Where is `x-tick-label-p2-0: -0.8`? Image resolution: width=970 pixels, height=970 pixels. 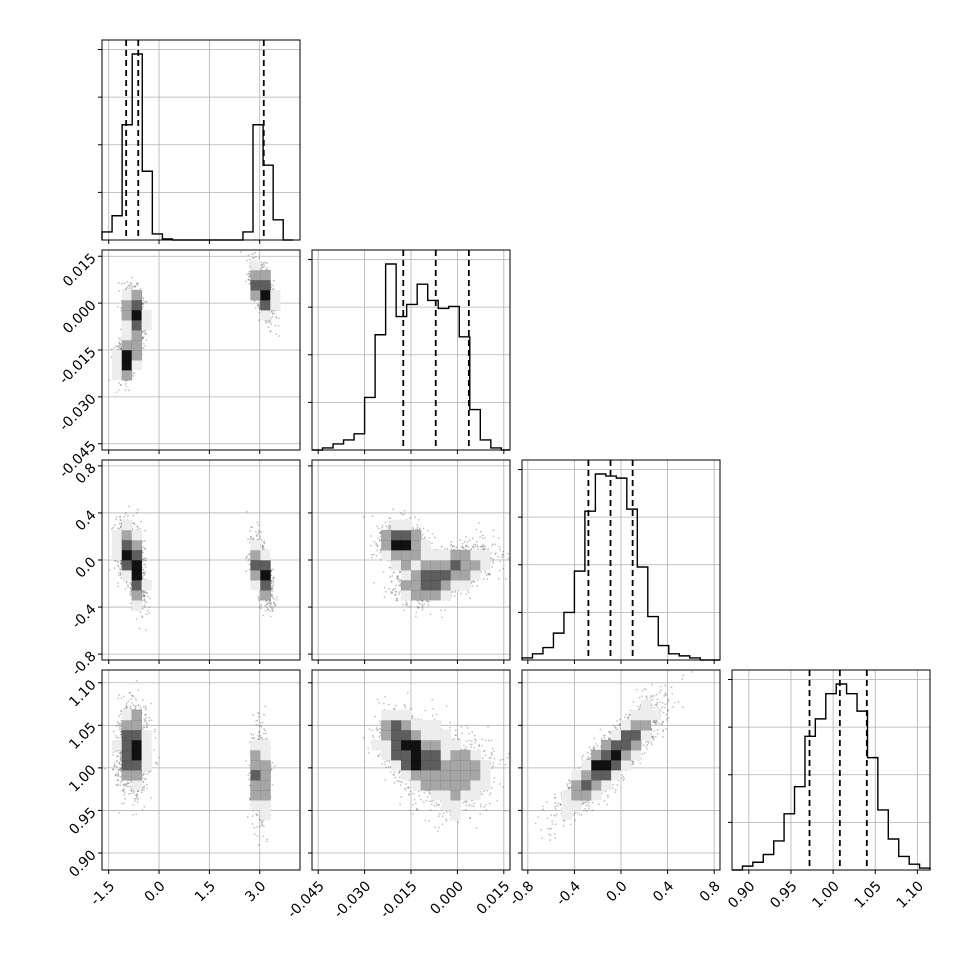
x-tick-label-p2-0: -0.8 is located at coordinates (522, 893).